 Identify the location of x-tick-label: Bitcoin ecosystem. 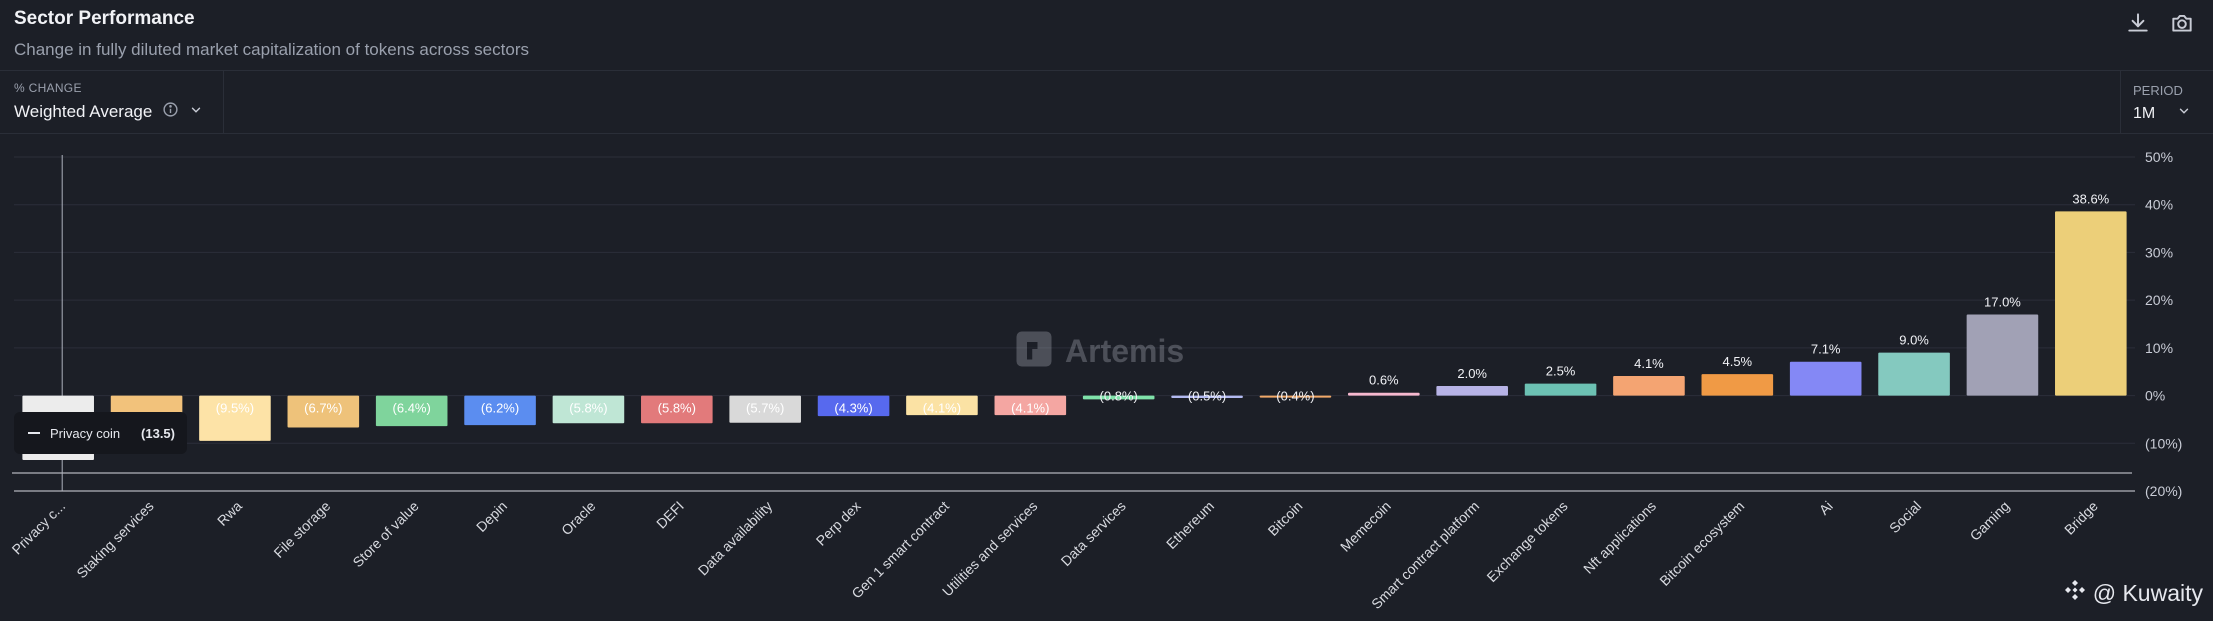
(1701, 543).